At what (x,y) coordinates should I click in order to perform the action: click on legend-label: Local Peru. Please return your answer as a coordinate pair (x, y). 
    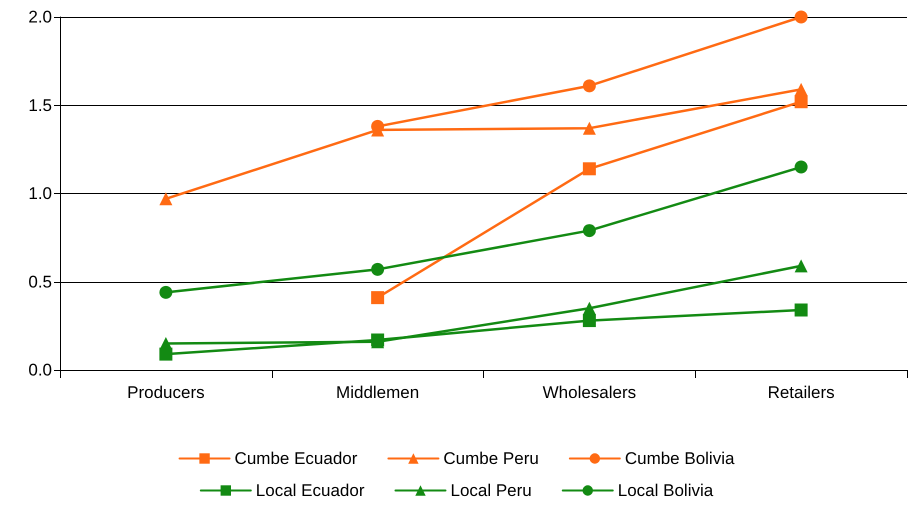
    Looking at the image, I should click on (491, 490).